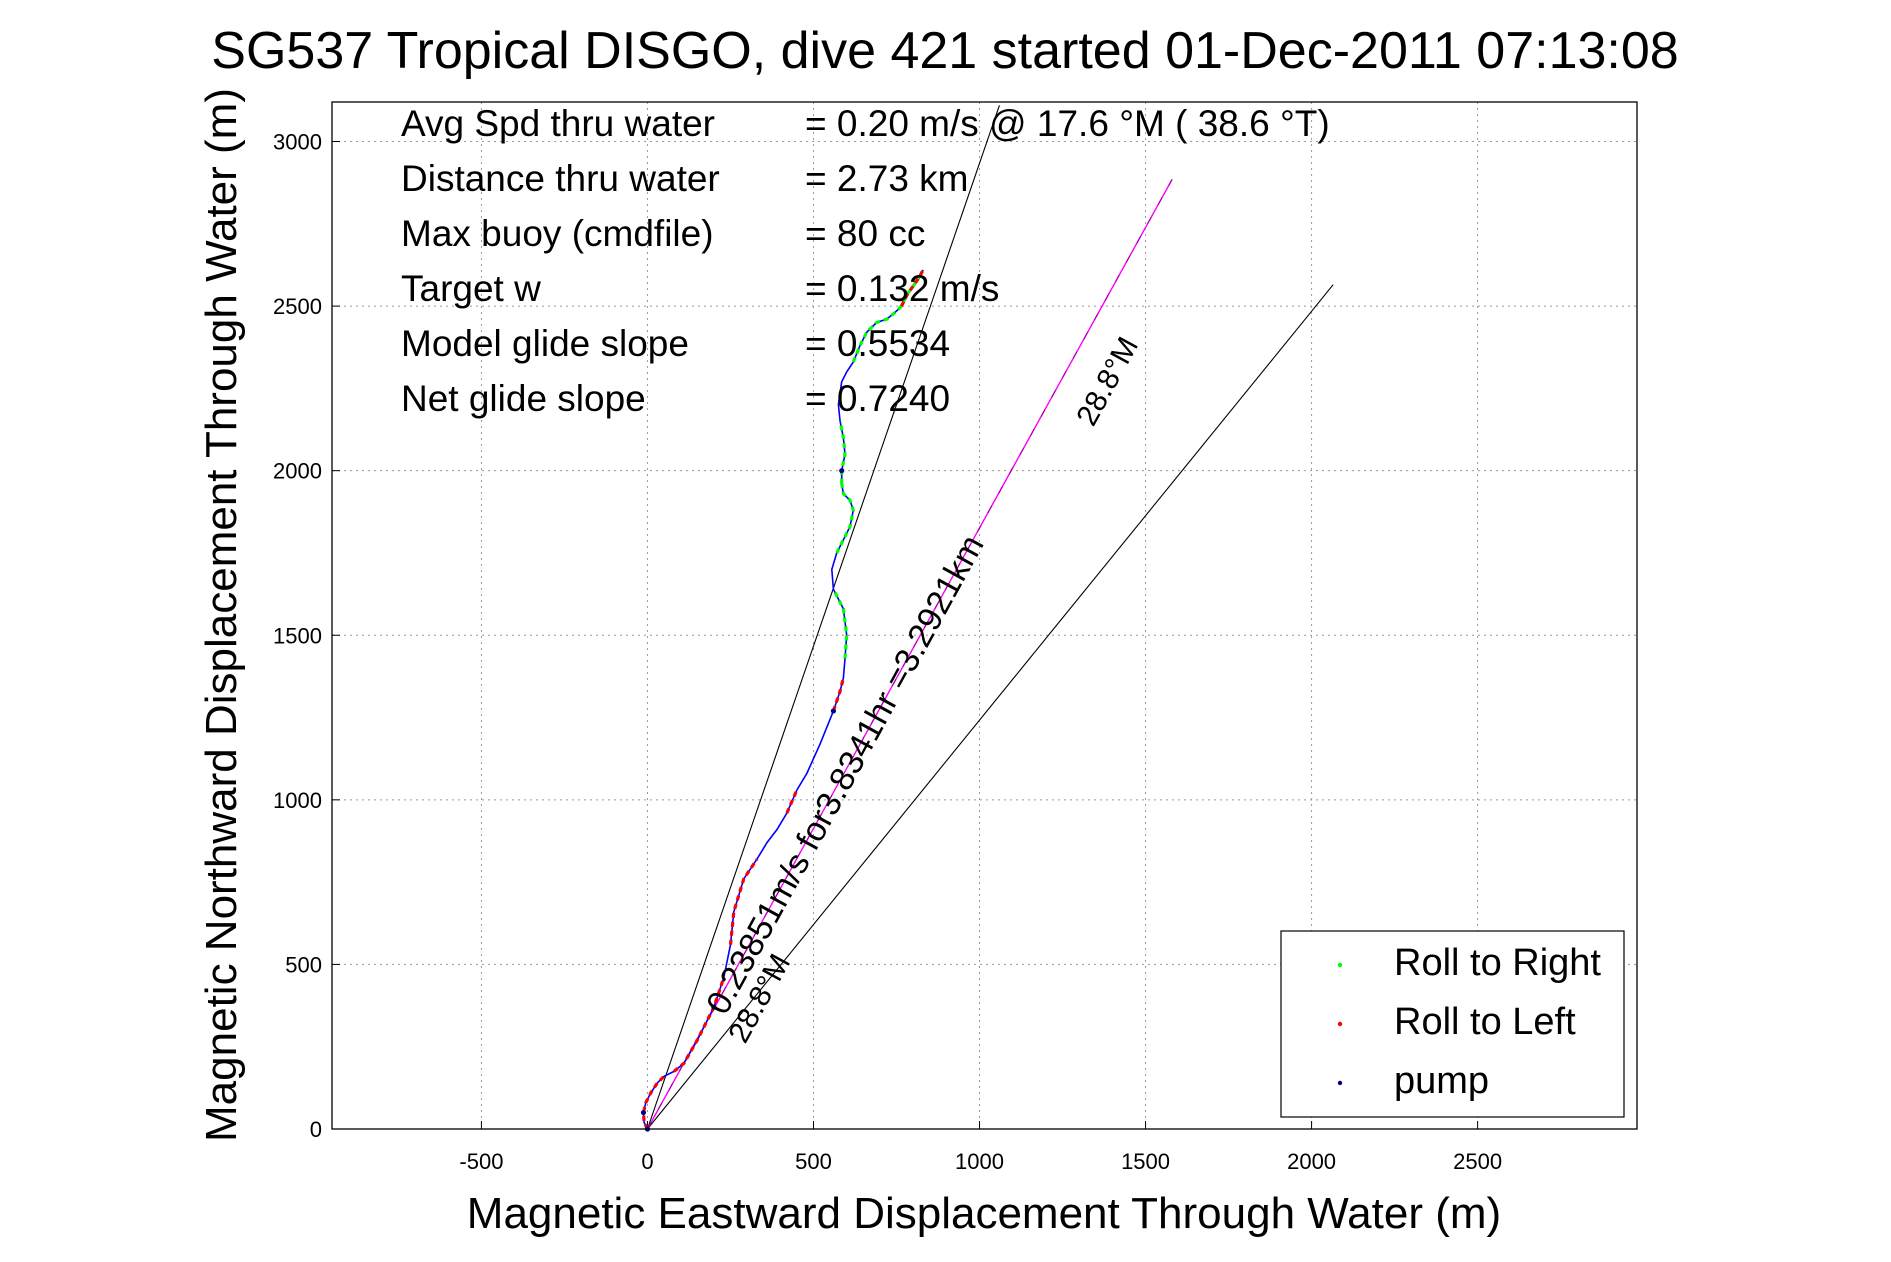  Describe the element at coordinates (813, 1161) in the screenshot. I see `x-tick-label: 500` at that location.